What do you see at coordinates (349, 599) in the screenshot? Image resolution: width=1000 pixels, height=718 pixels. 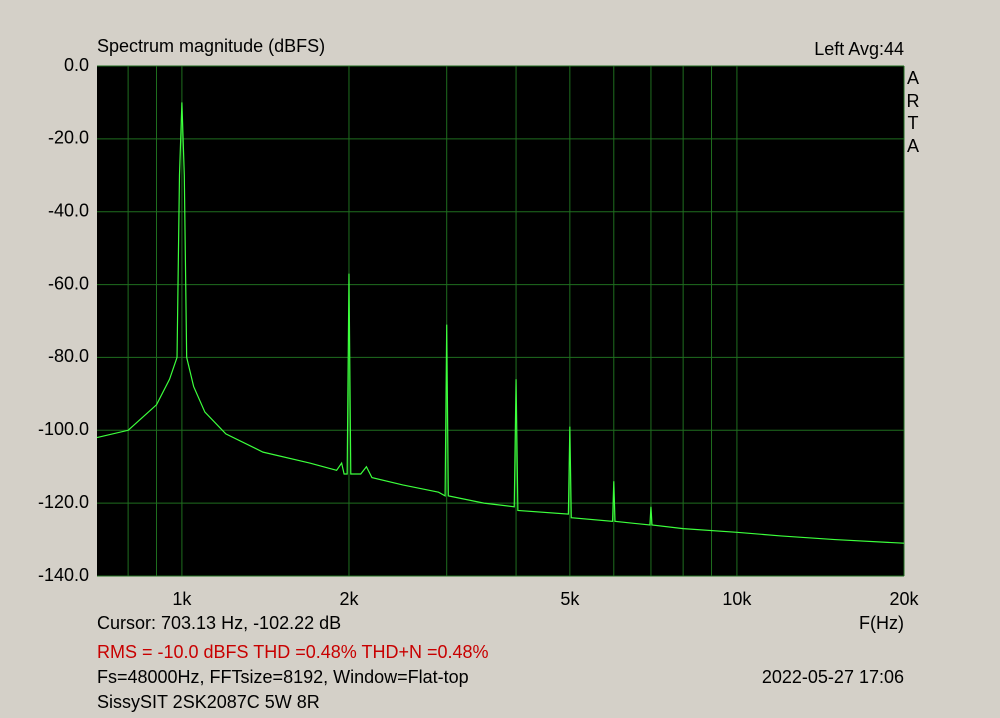 I see `x-tick-label: 2k` at bounding box center [349, 599].